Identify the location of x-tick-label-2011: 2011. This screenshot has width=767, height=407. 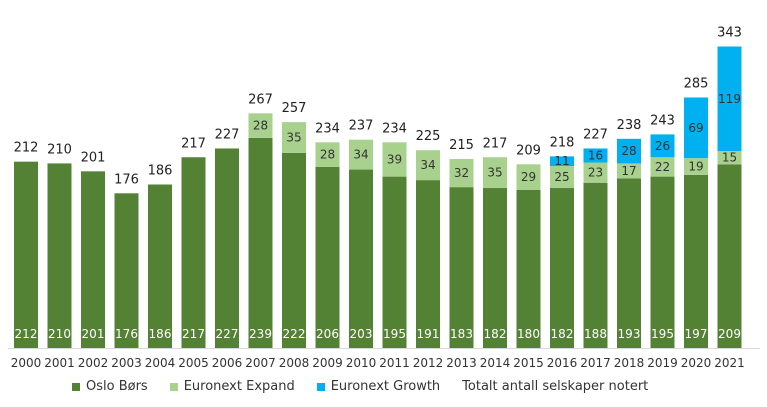
(394, 363).